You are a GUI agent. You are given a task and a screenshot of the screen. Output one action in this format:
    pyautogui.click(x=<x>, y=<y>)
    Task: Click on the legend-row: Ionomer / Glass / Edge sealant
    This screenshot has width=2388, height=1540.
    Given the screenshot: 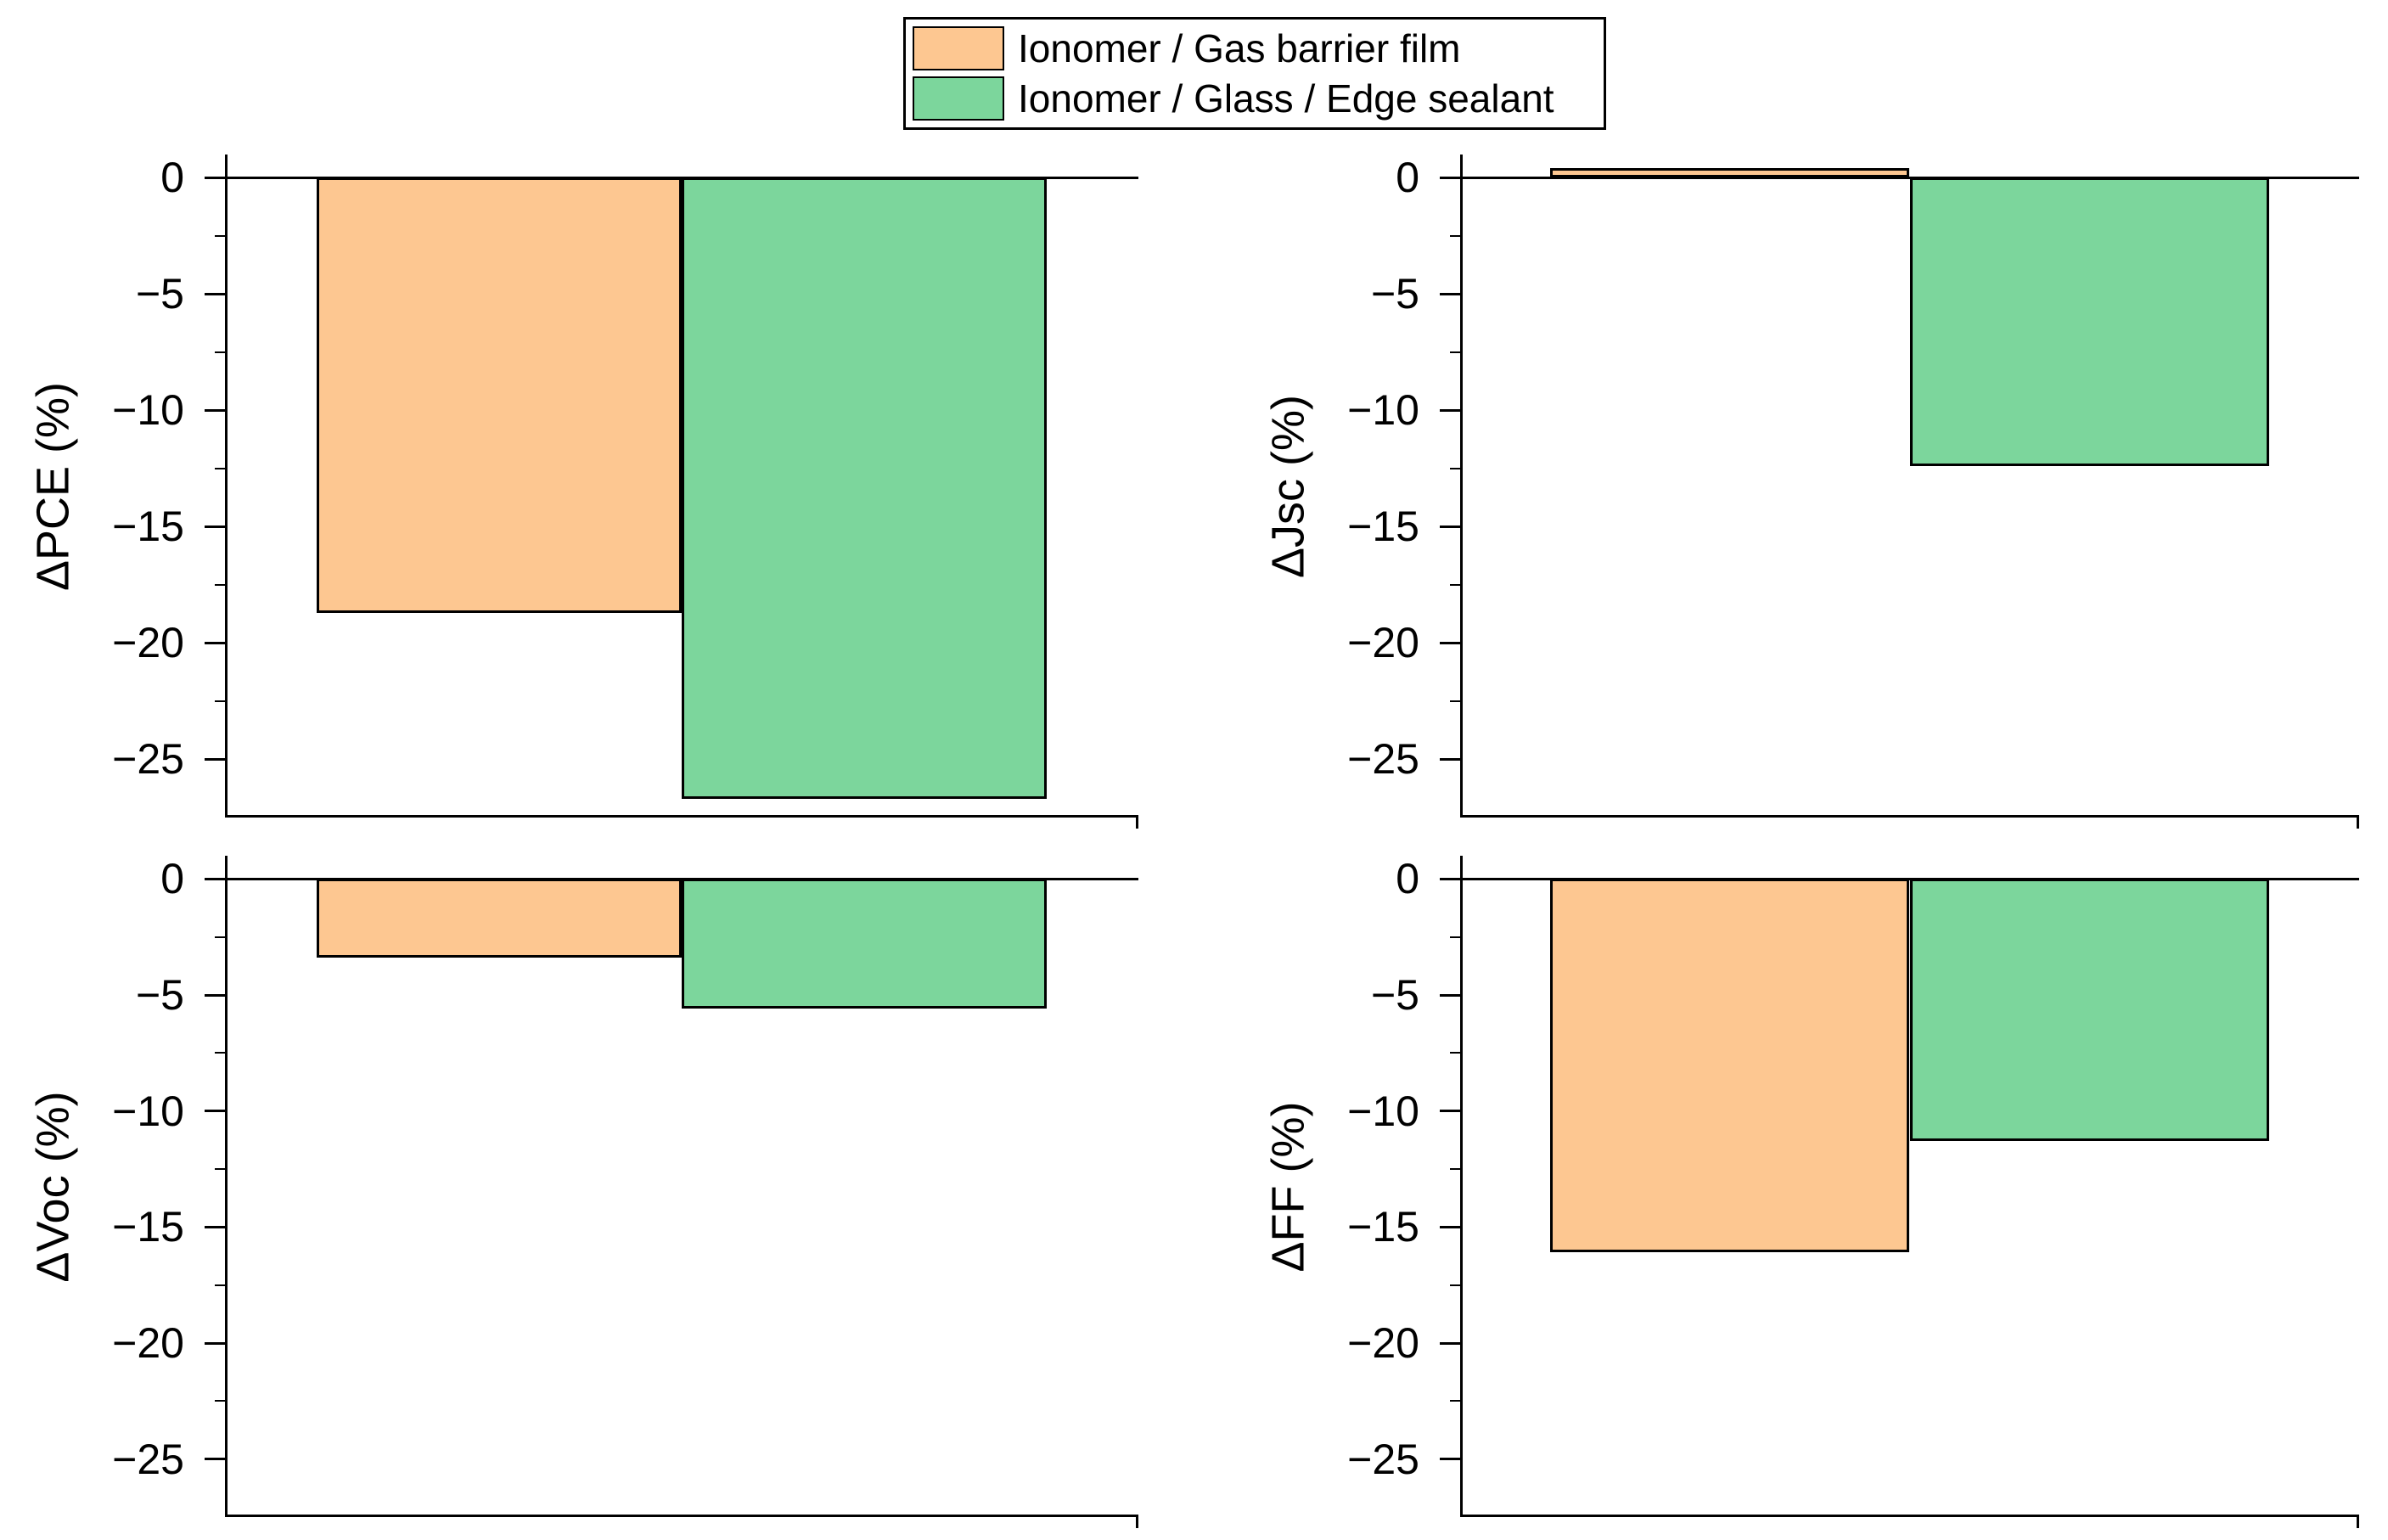 What is the action you would take?
    pyautogui.click(x=1258, y=98)
    